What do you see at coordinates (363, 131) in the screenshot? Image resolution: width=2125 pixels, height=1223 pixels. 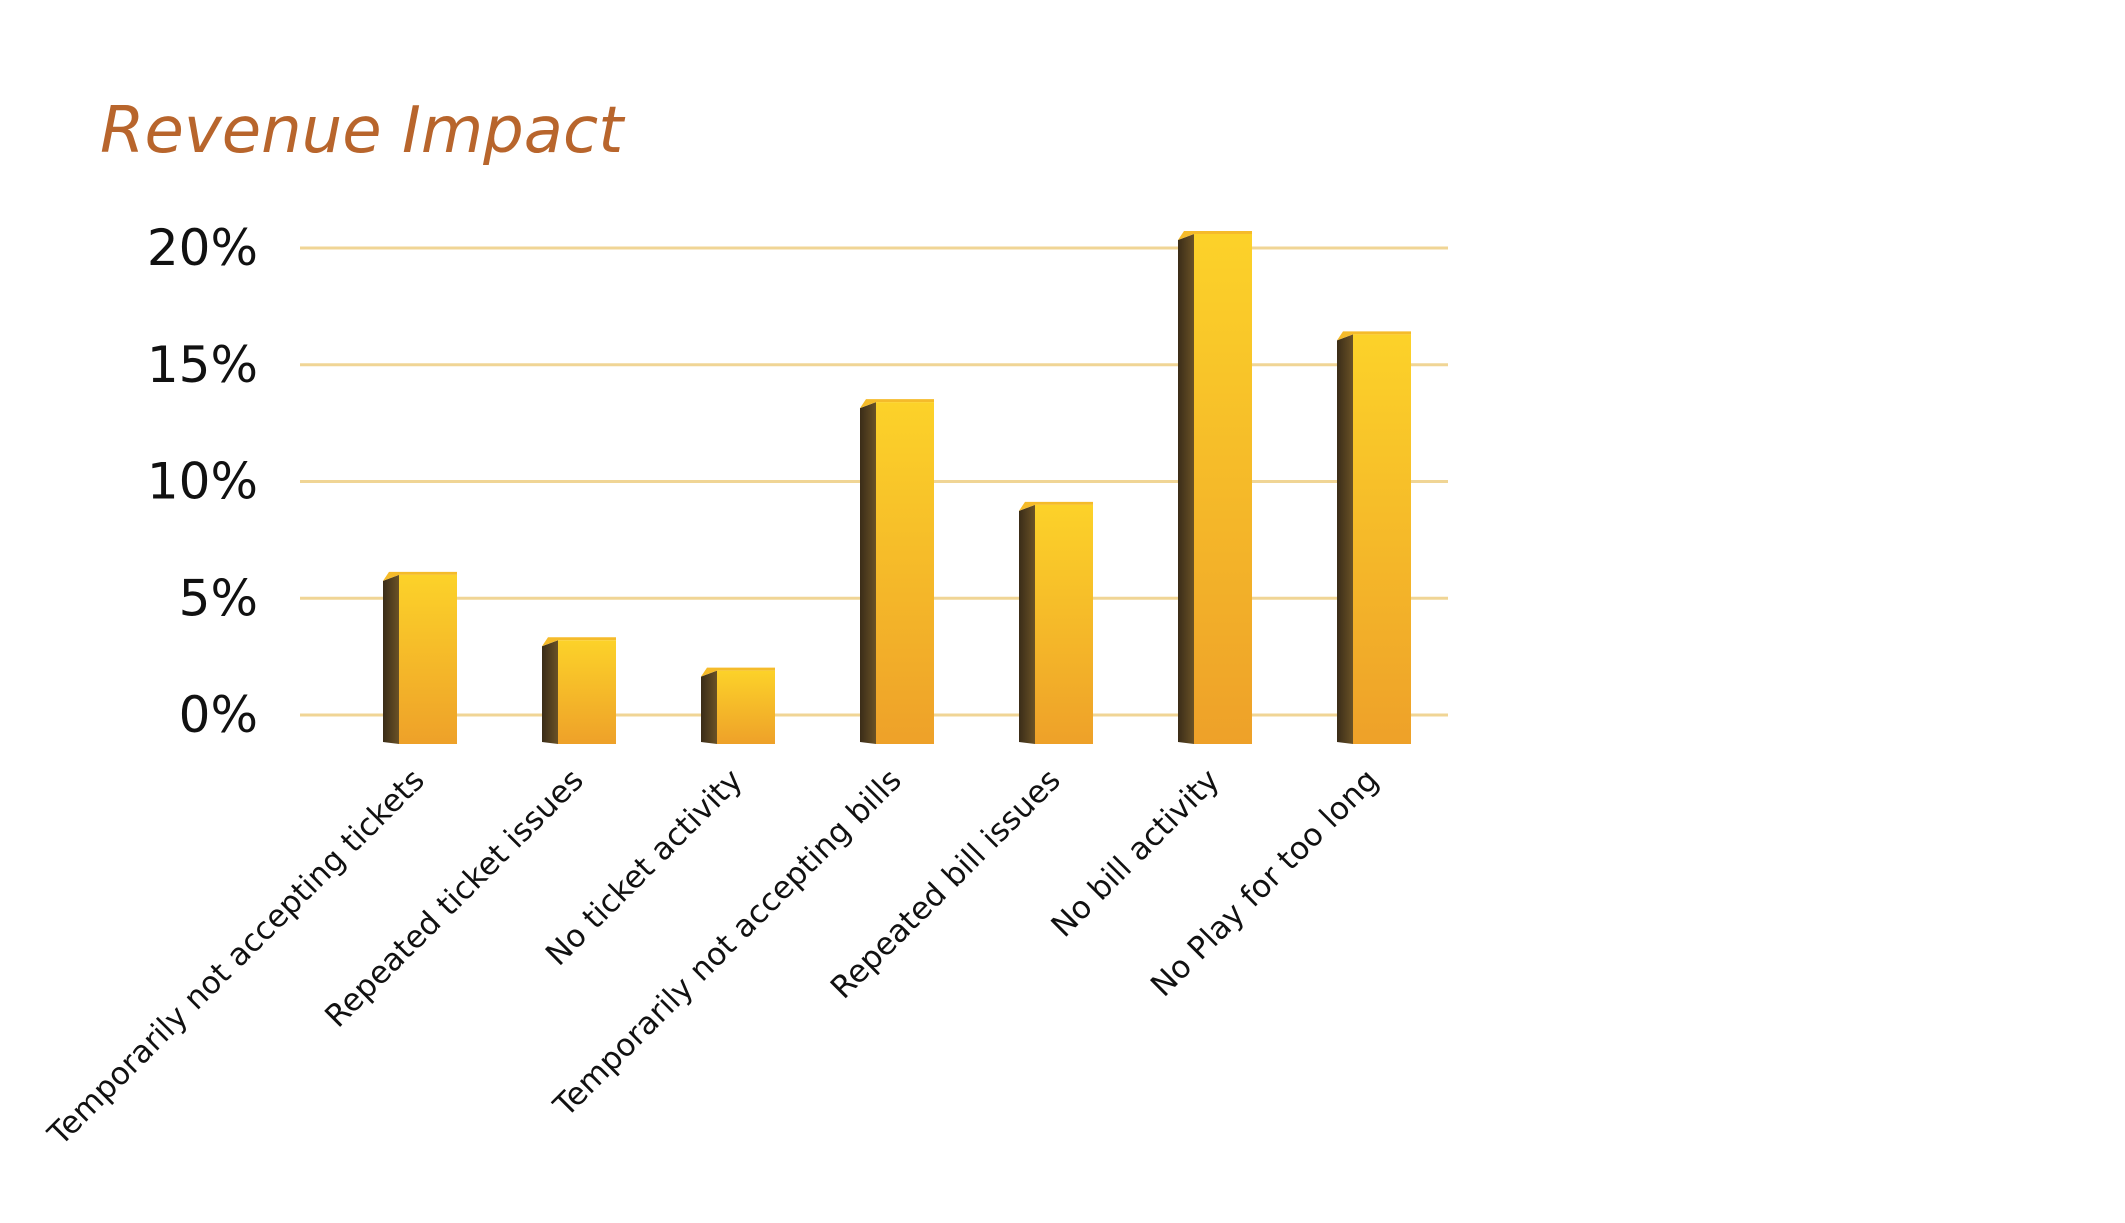 I see `chart-title: Revenue Impact` at bounding box center [363, 131].